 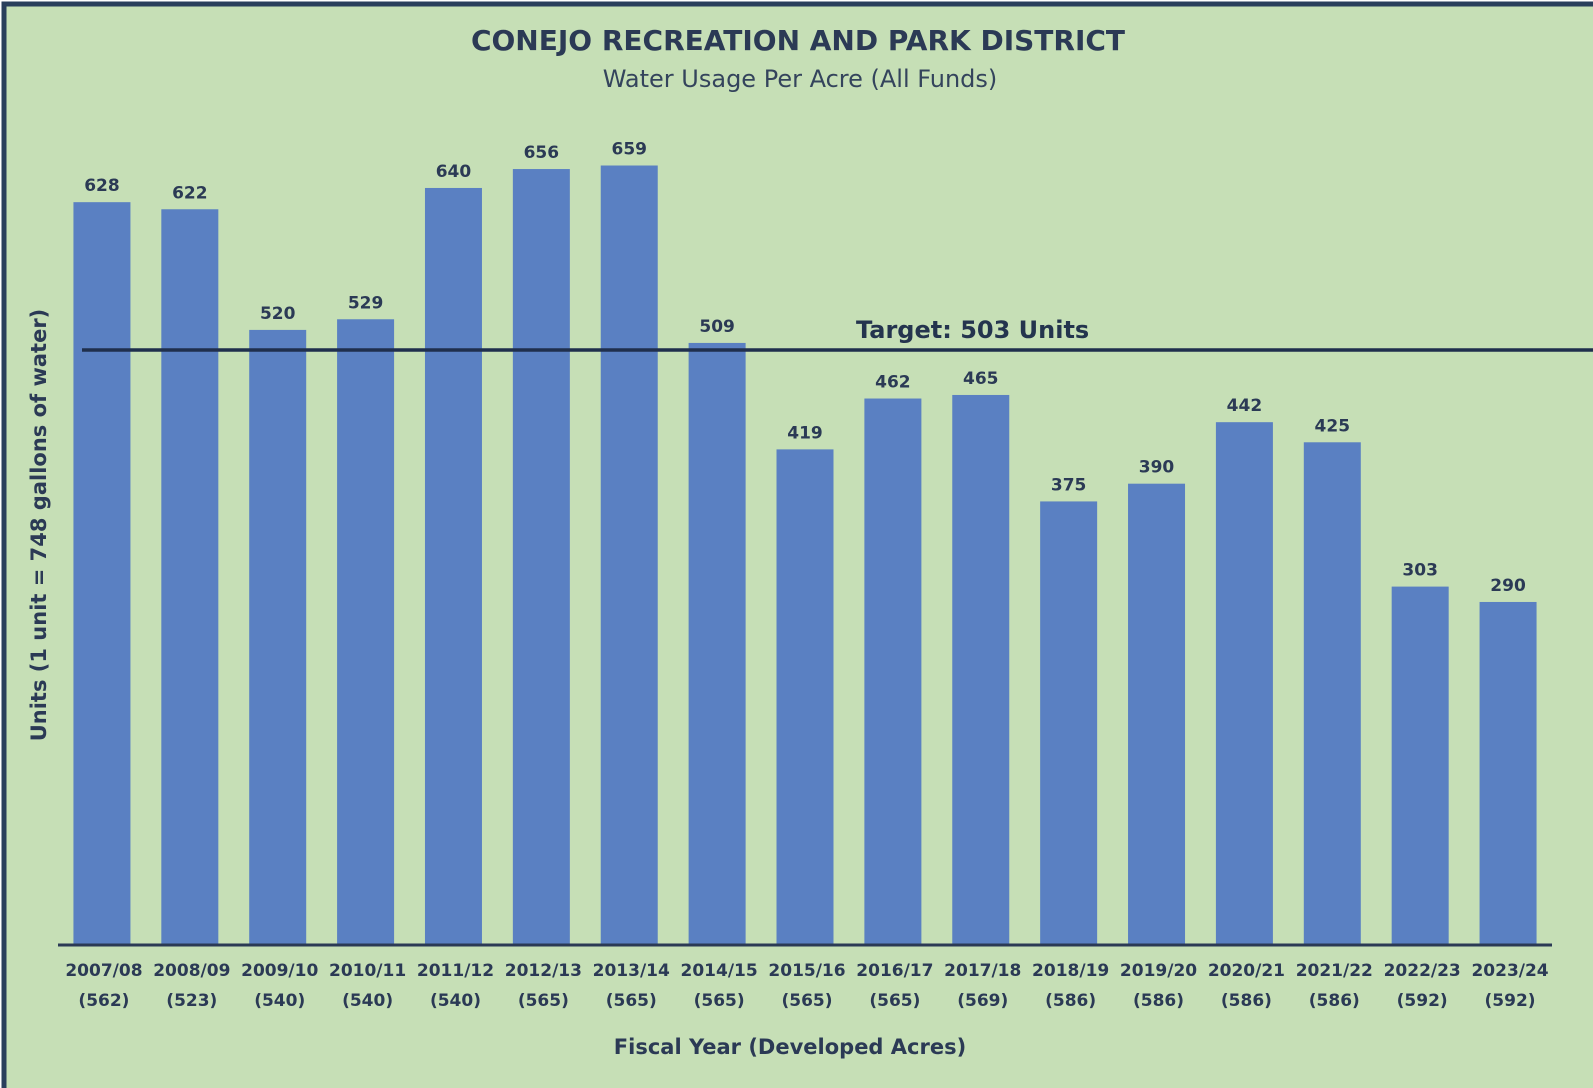 What do you see at coordinates (800, 79) in the screenshot?
I see `chart-subtitle: Water Usage Per Acre (All Funds)` at bounding box center [800, 79].